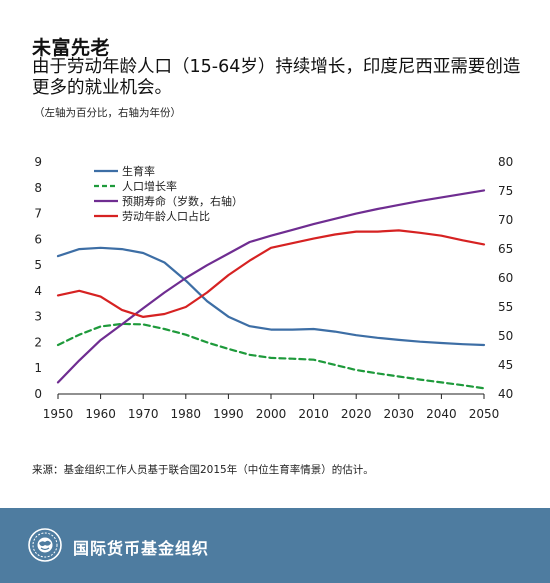 The image size is (550, 583). Describe the element at coordinates (38, 265) in the screenshot. I see `y-left-tick-label: 5` at that location.